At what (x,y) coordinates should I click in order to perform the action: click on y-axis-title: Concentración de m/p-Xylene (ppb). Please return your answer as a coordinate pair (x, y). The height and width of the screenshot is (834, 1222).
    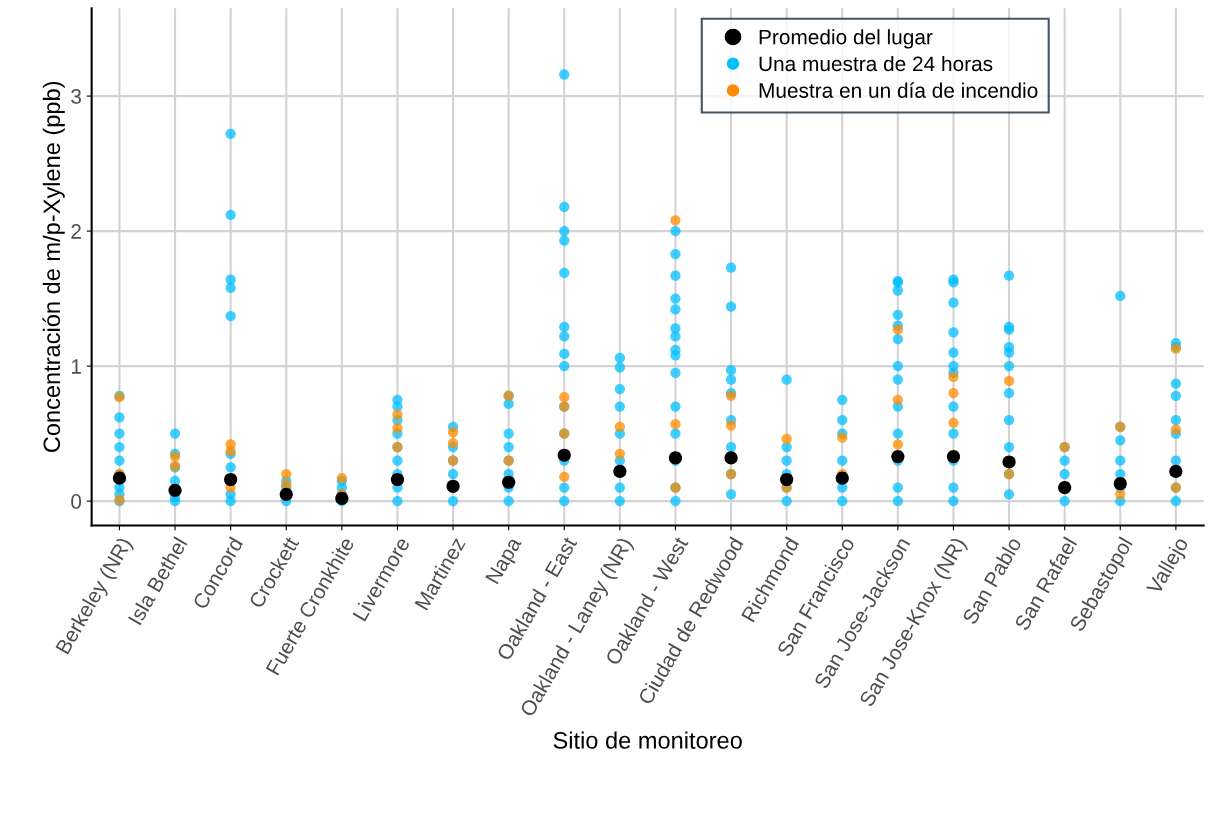
    Looking at the image, I should click on (53, 267).